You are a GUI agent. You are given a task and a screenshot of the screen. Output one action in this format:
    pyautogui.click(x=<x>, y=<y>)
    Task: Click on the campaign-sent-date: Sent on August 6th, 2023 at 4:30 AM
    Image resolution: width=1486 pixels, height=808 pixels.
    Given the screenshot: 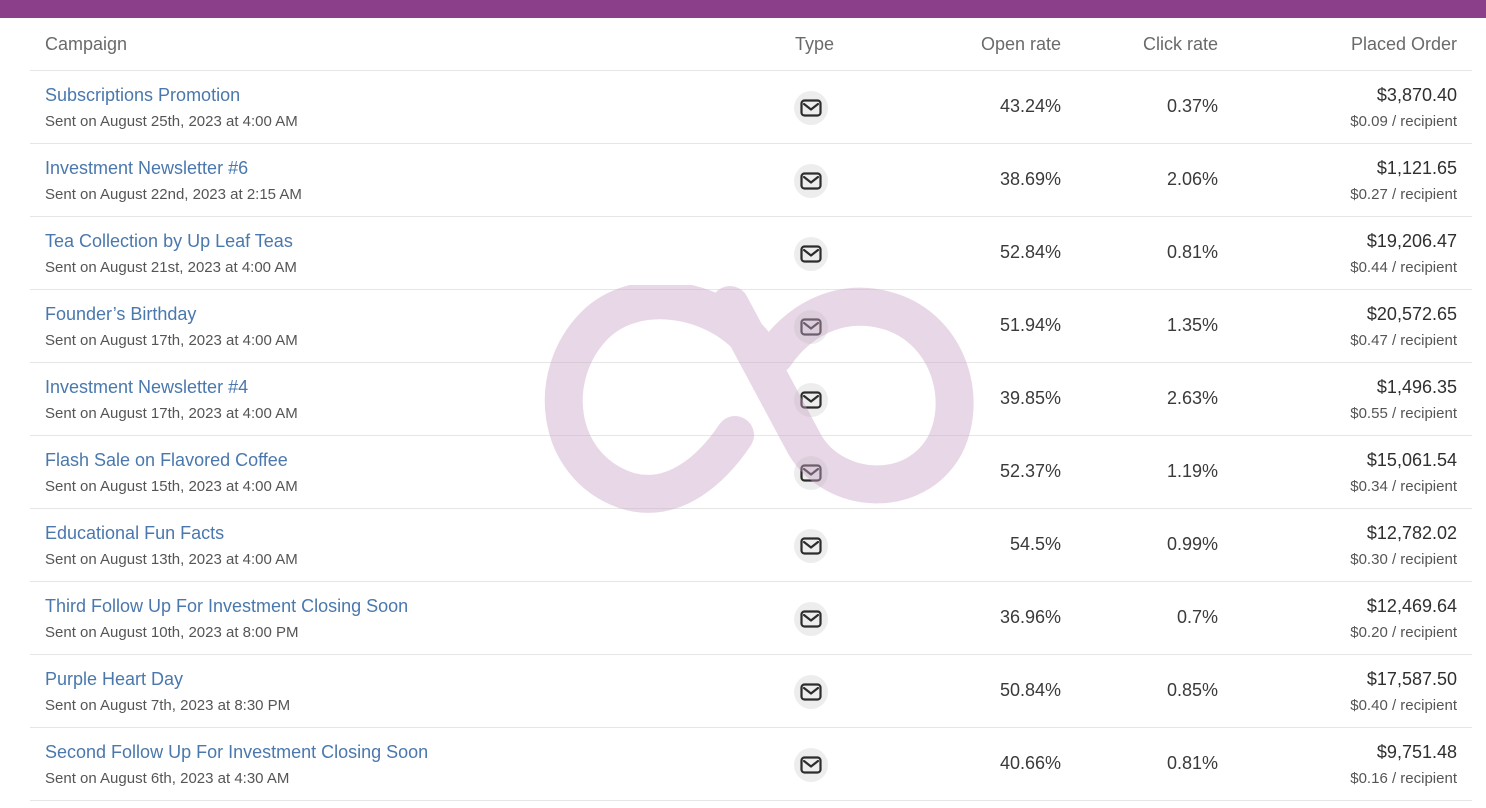 What is the action you would take?
    pyautogui.click(x=167, y=778)
    